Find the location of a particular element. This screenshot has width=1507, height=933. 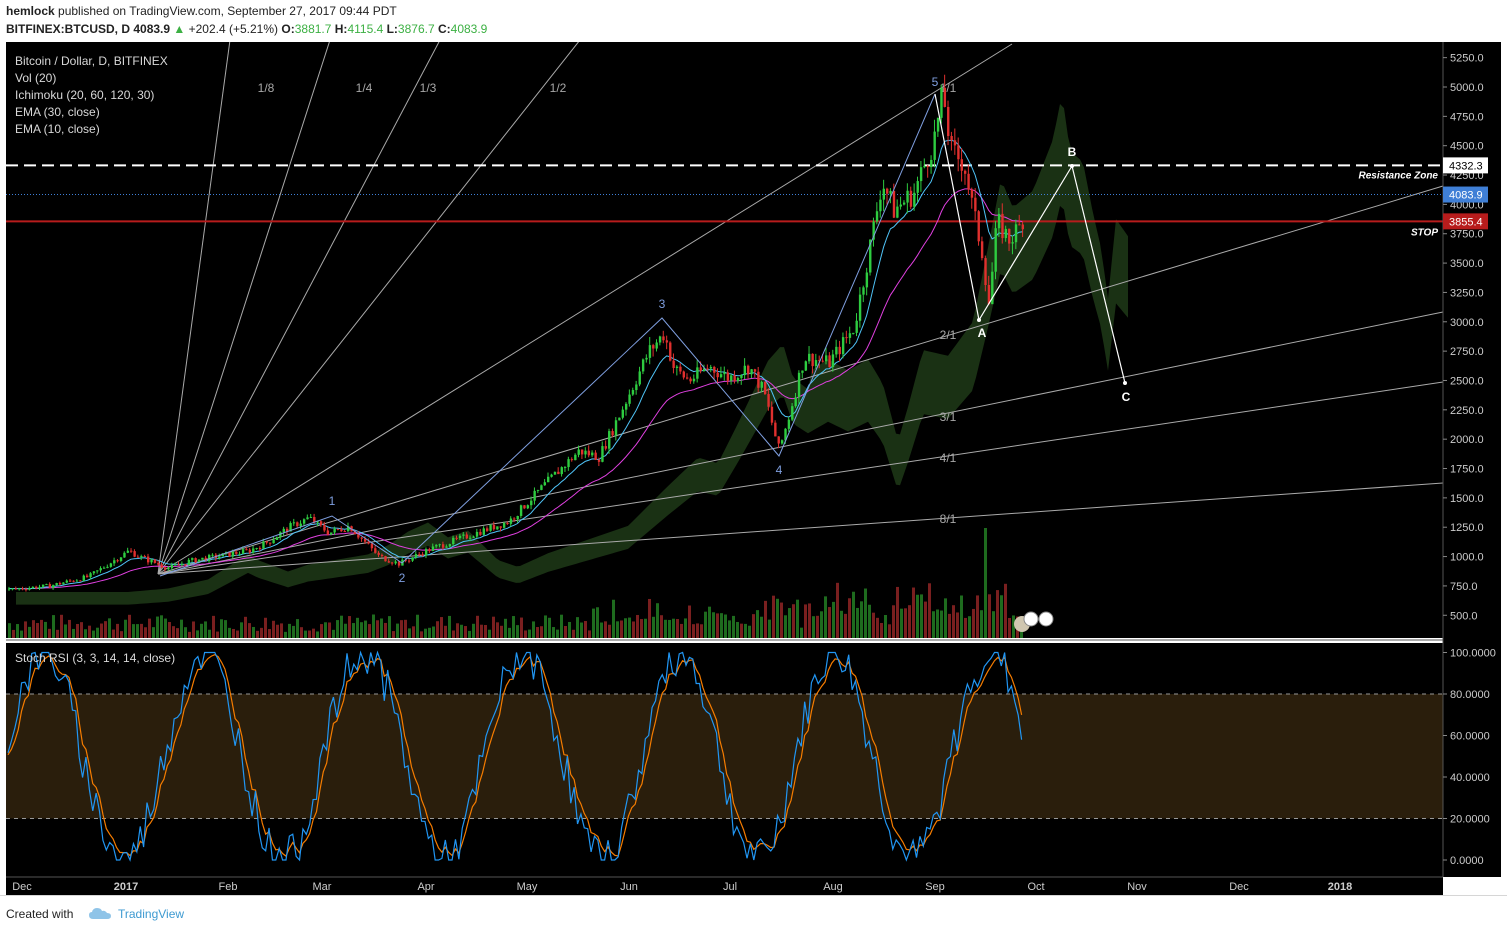

splits-flag-icon is located at coordinates (1046, 619).